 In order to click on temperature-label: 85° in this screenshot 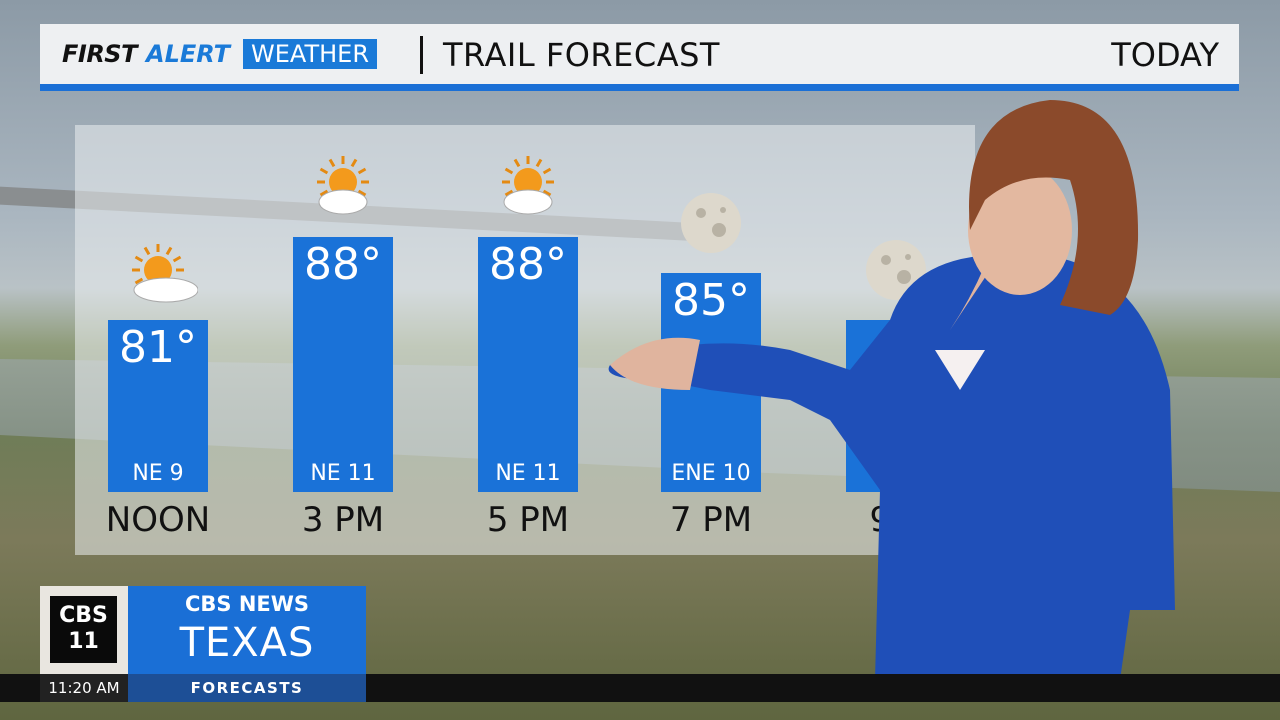, I will do `click(711, 300)`.